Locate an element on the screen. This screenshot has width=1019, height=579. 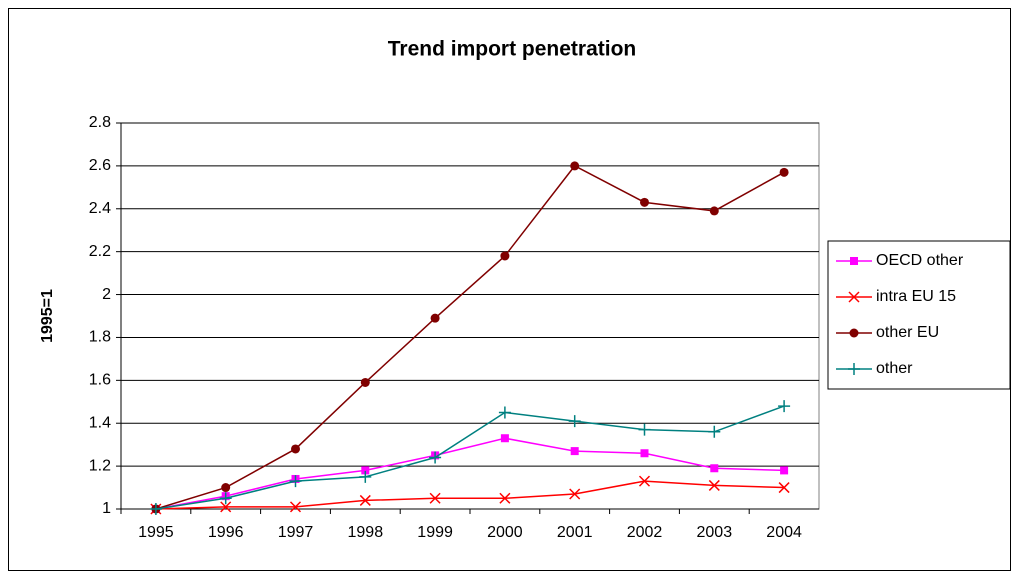
x-tick-label: 1996 is located at coordinates (226, 532).